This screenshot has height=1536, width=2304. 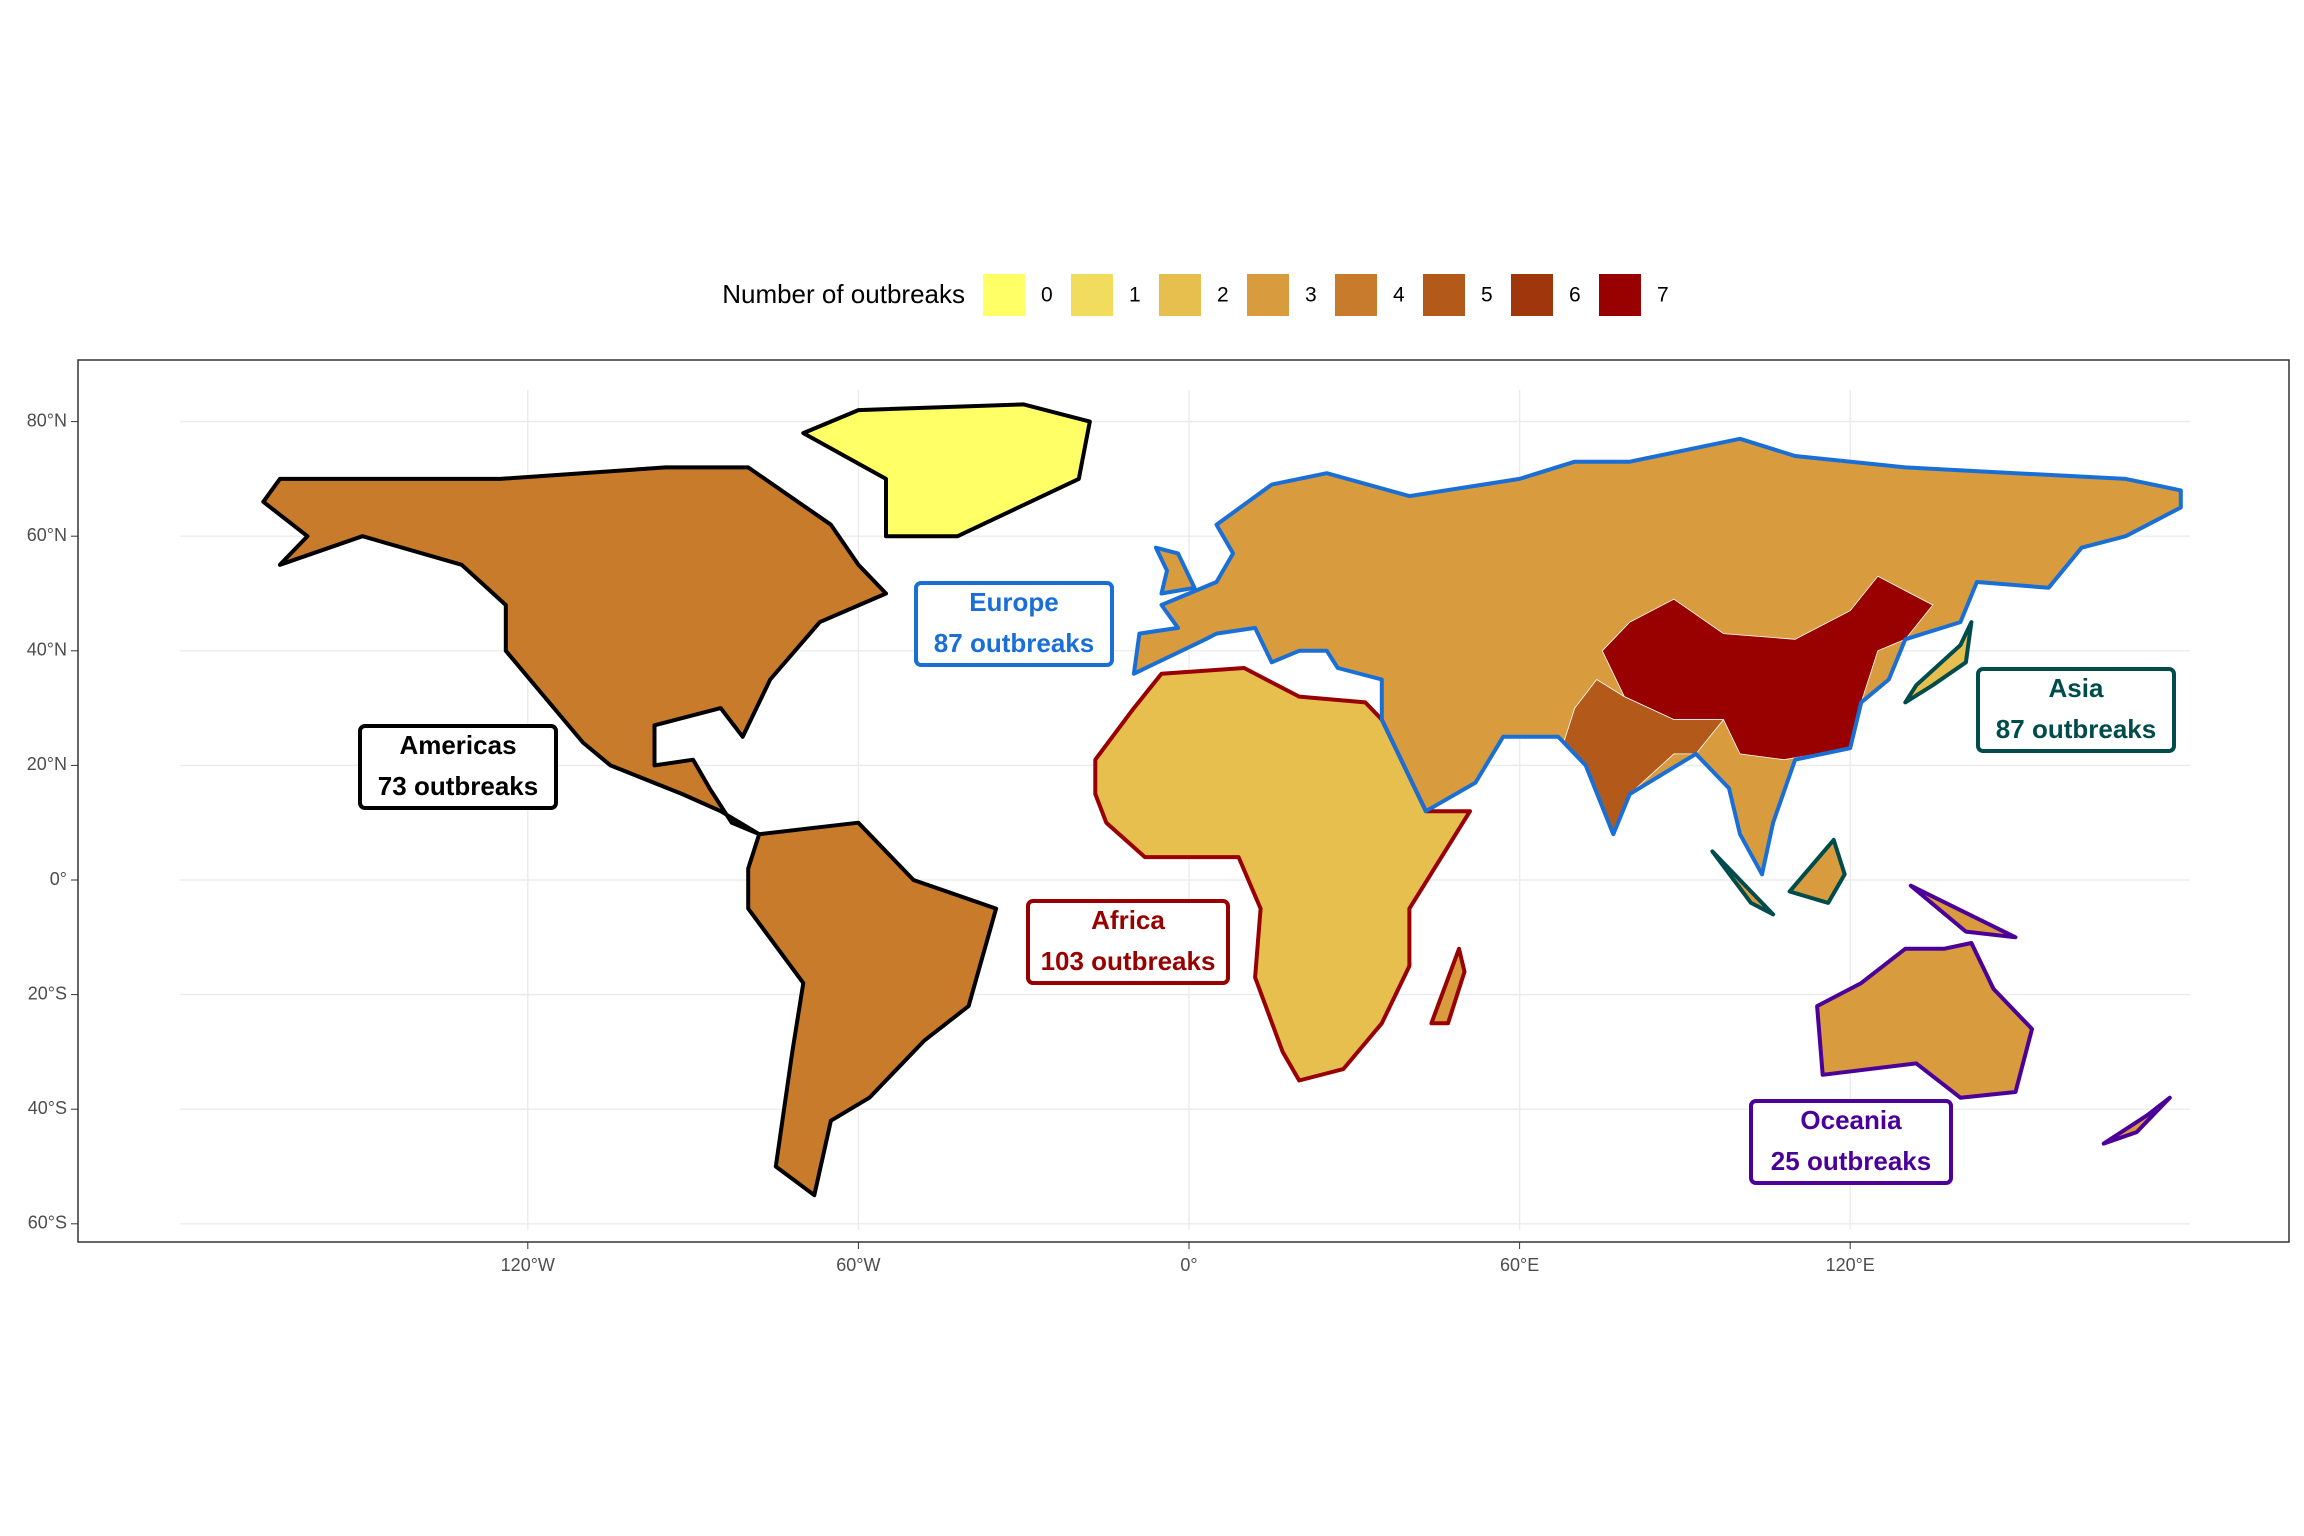 What do you see at coordinates (1014, 602) in the screenshot?
I see `region-name: Europe` at bounding box center [1014, 602].